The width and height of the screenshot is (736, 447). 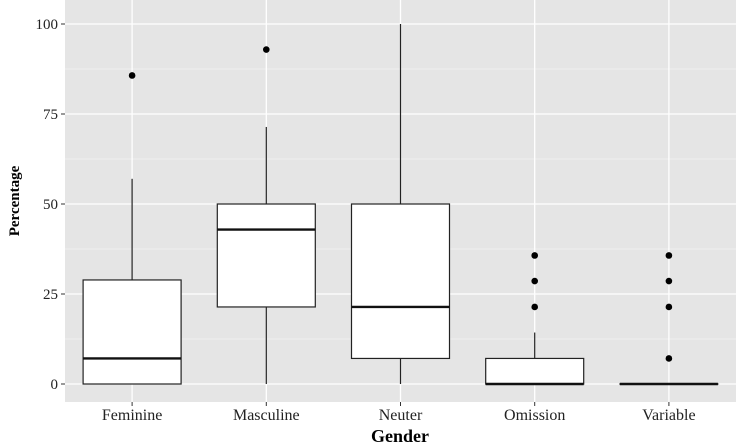 I want to click on y-tick-label: 100, so click(x=47, y=25).